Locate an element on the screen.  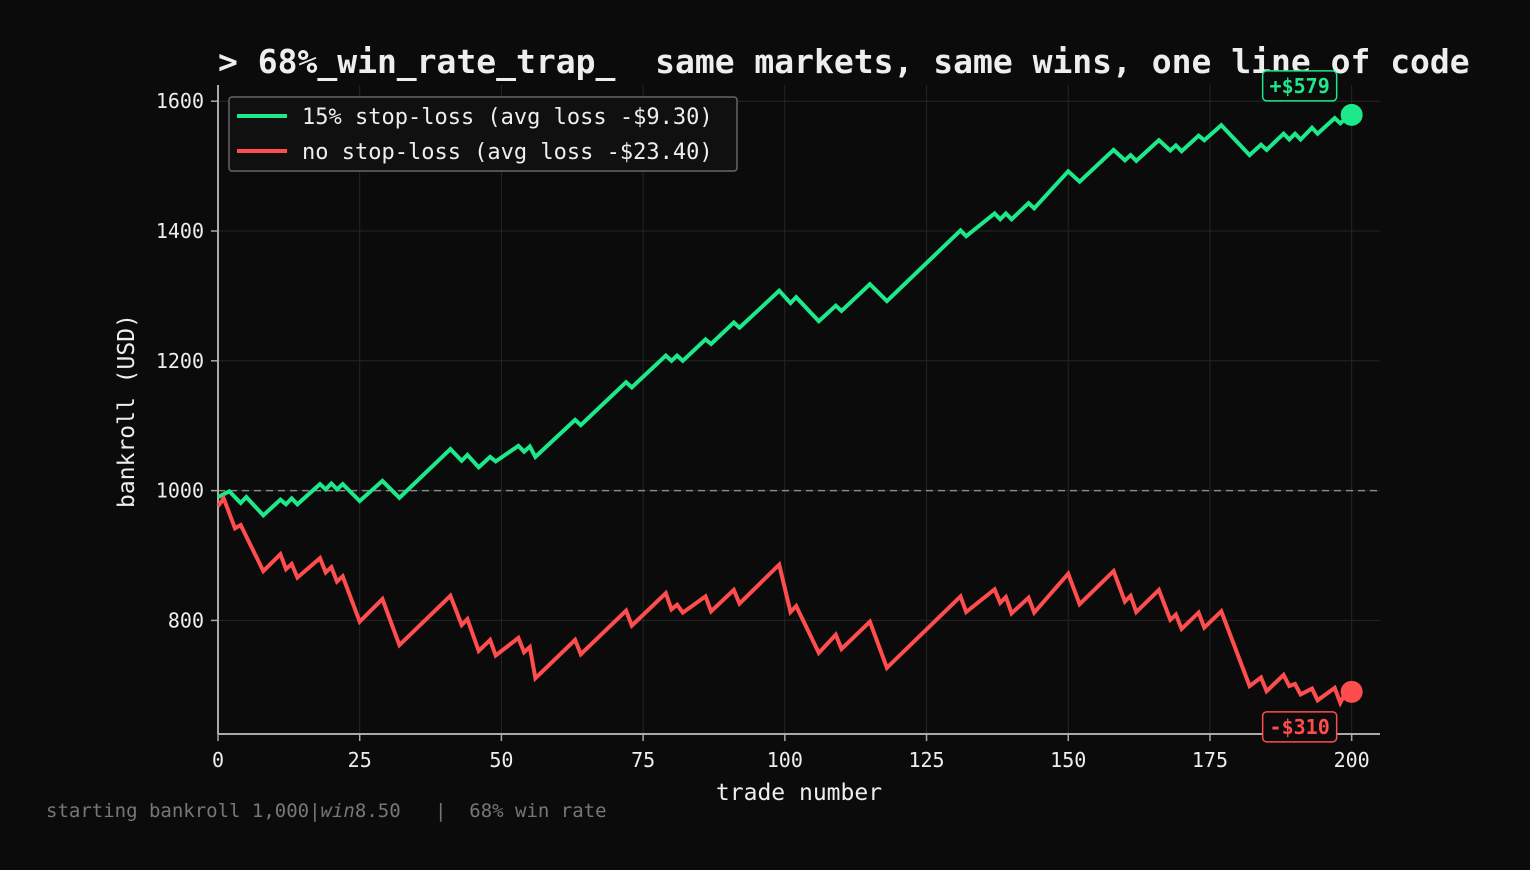
x-tick-label-150: 150 is located at coordinates (1068, 760).